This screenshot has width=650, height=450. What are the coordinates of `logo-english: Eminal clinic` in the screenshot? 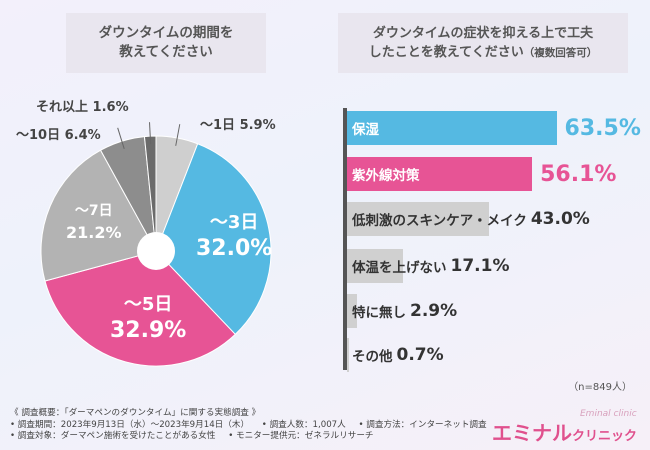 It's located at (608, 414).